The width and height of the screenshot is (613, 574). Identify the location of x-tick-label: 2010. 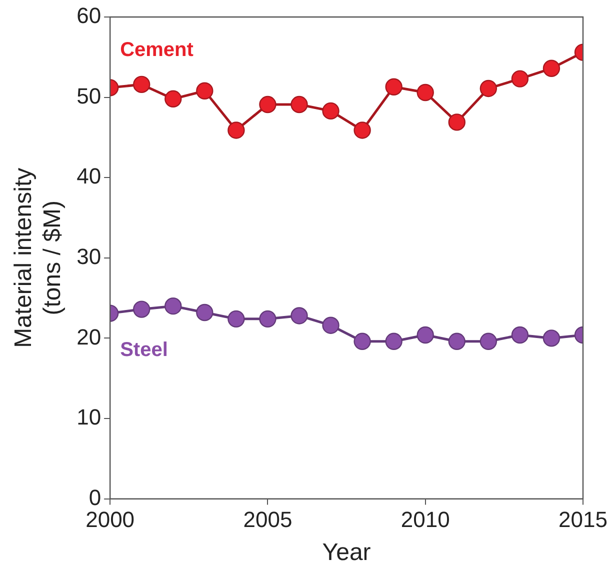
(425, 519).